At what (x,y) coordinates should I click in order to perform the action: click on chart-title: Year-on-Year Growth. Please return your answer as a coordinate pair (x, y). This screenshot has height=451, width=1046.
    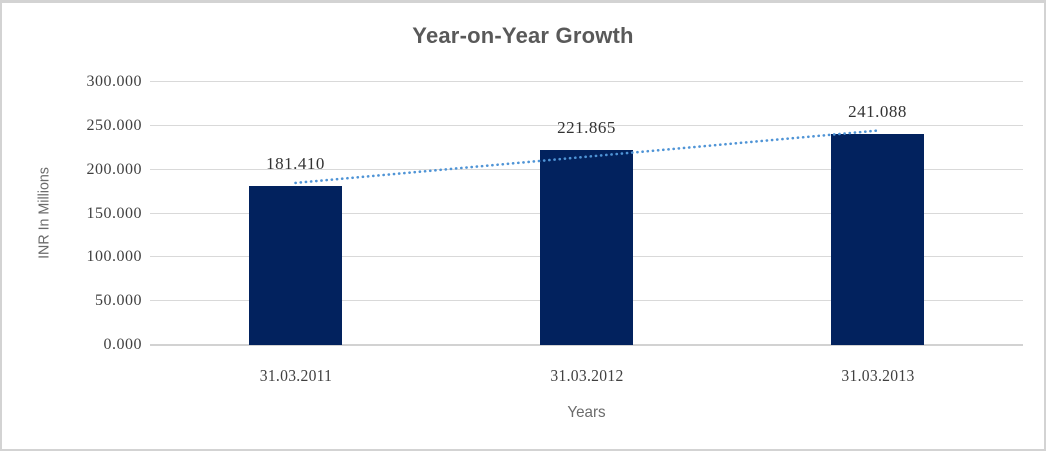
    Looking at the image, I should click on (523, 35).